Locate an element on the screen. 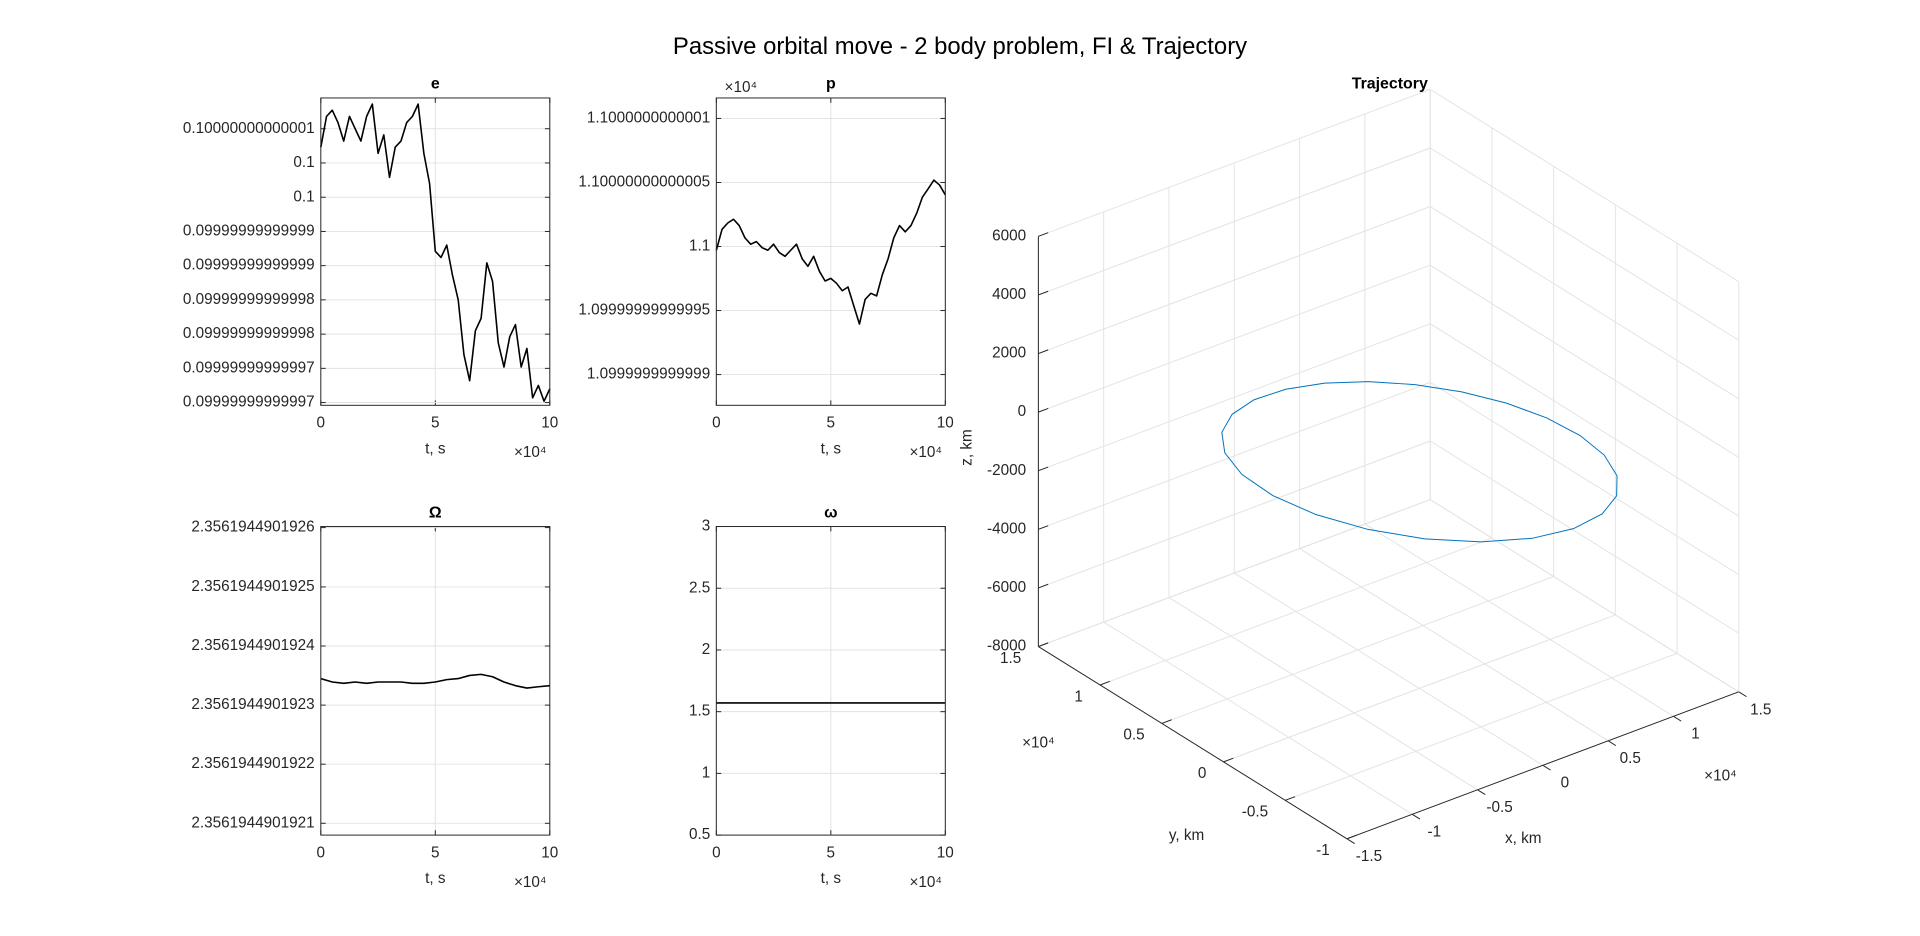 The image size is (1920, 936). y-axis-label: y, km is located at coordinates (1186, 835).